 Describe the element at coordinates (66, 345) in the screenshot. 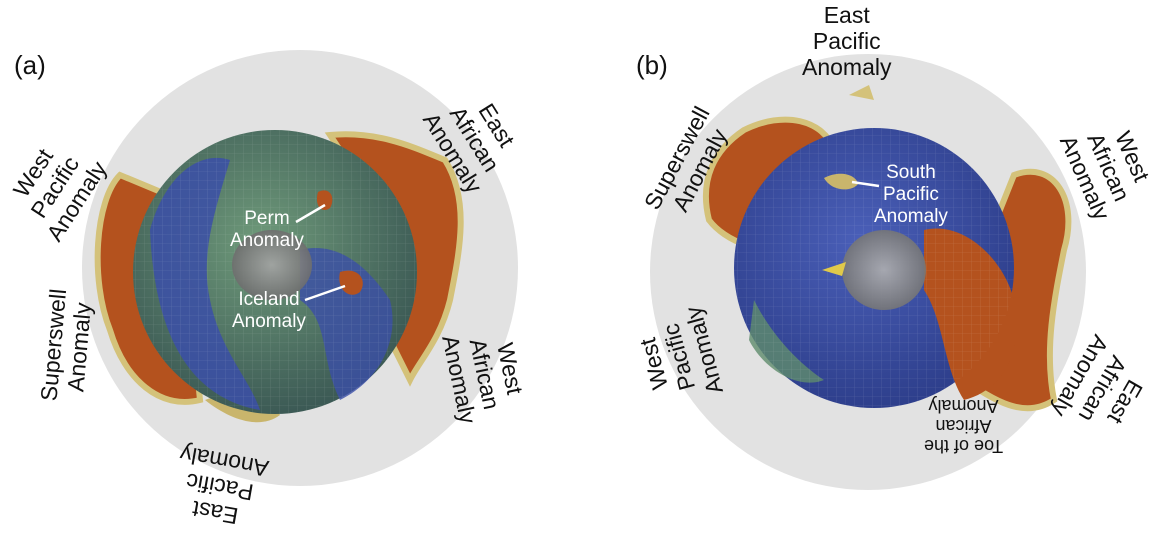

I see `superswell-label: Superswell Anomaly` at that location.